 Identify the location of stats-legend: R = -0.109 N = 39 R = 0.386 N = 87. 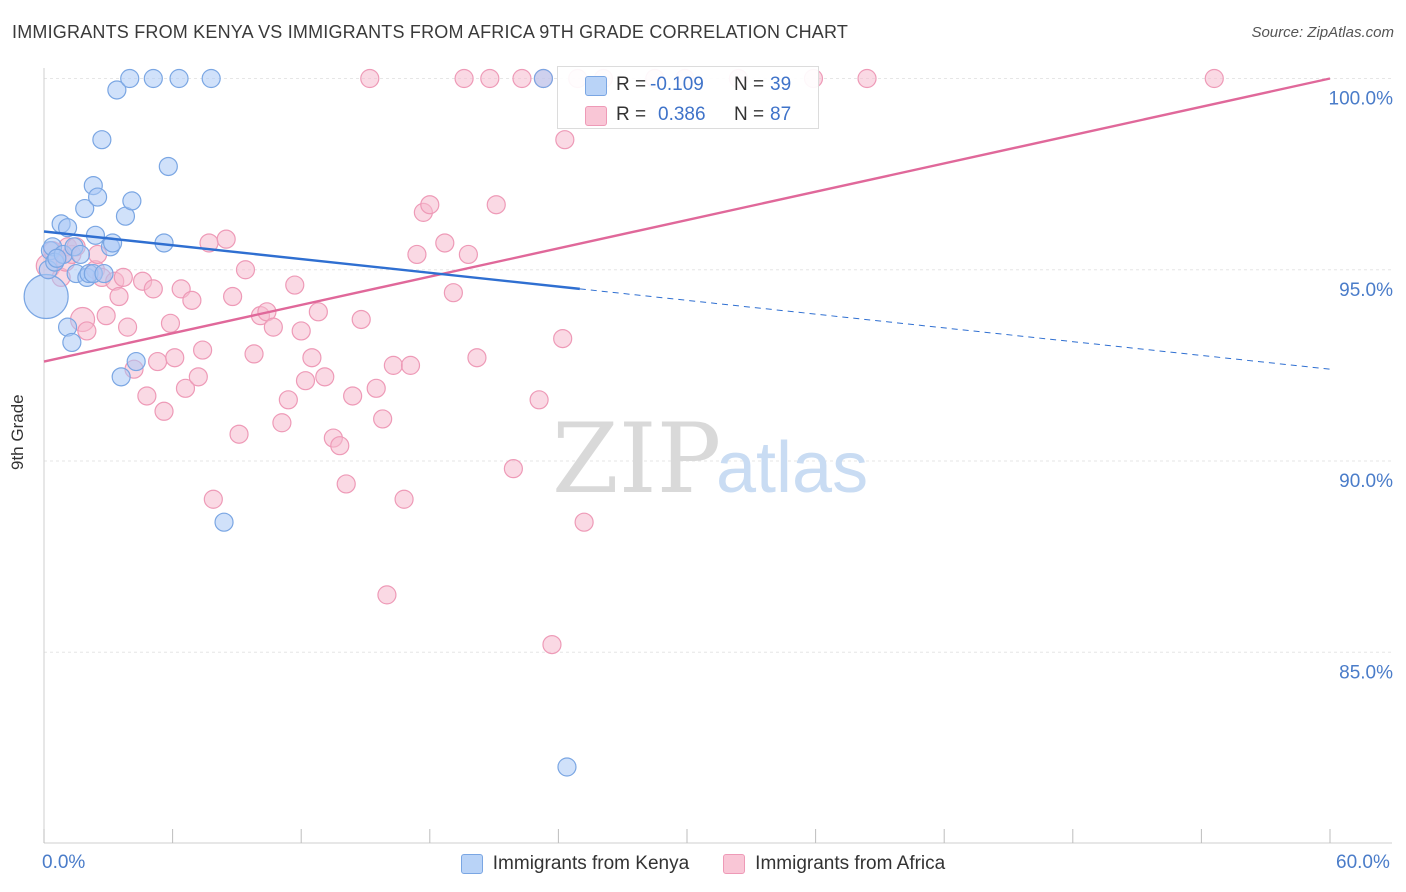
(688, 97).